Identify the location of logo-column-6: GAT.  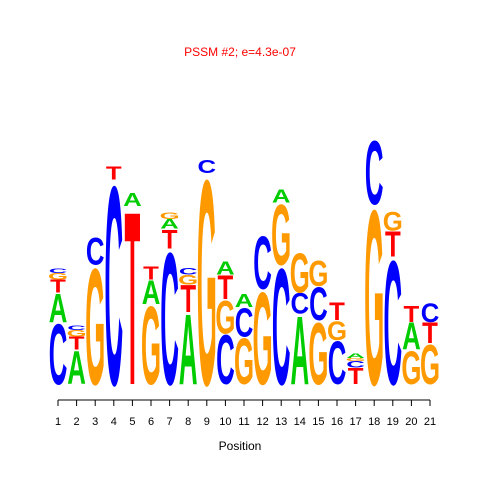
(151, 336).